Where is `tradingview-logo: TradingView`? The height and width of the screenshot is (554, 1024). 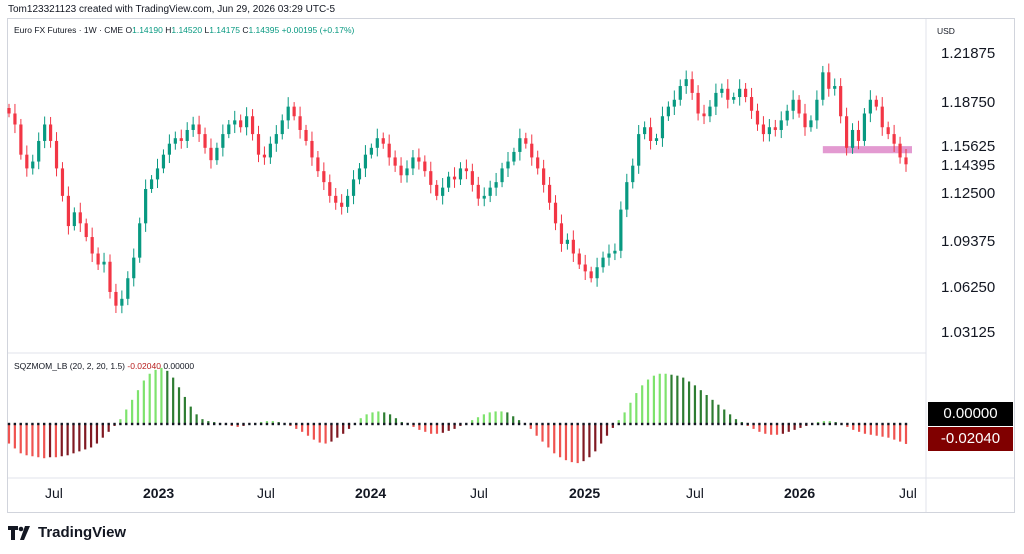
tradingview-logo: TradingView is located at coordinates (67, 532).